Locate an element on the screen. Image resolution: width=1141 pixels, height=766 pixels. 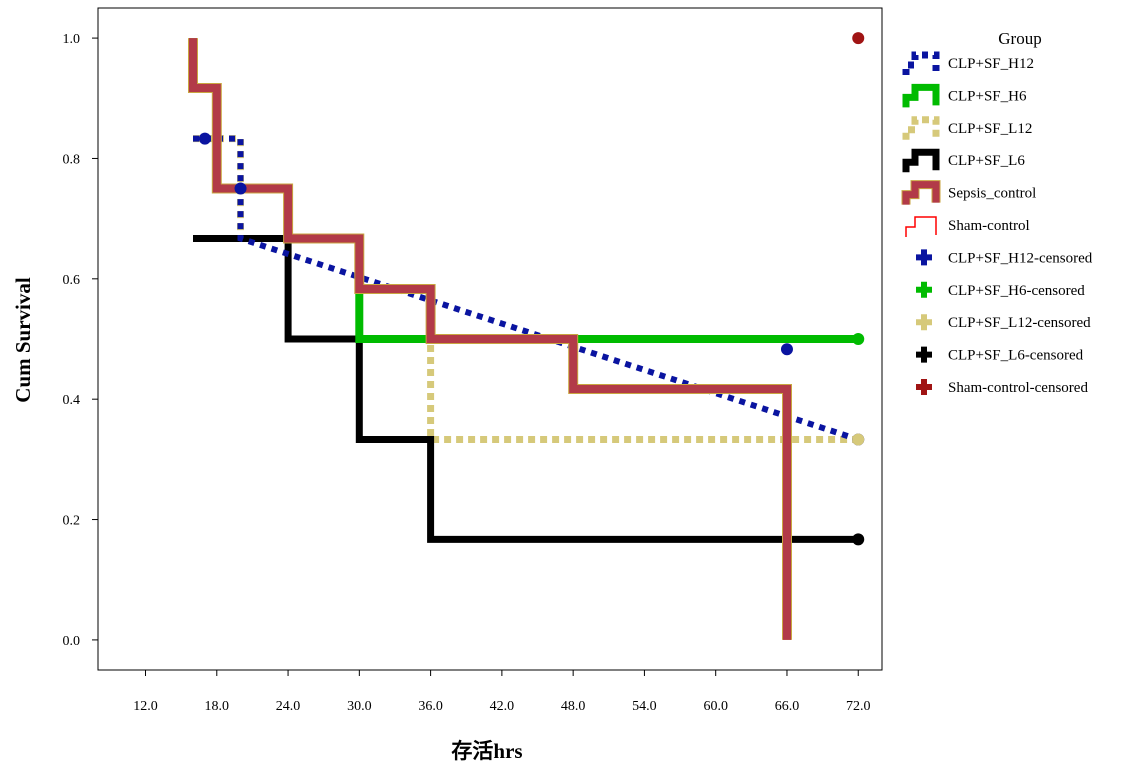
censor-mark-CLP+SF_H12-censored-1 is located at coordinates (240, 188).